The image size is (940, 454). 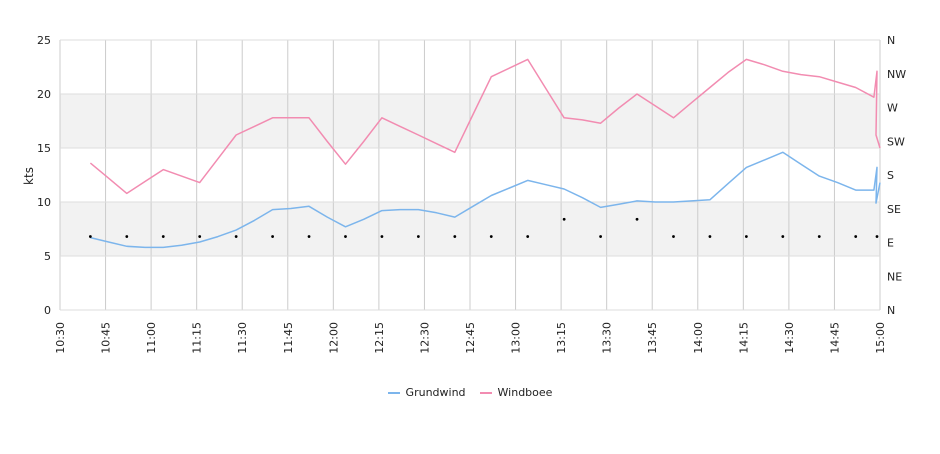 I want to click on y-tick-label-0: 0, so click(x=47, y=310).